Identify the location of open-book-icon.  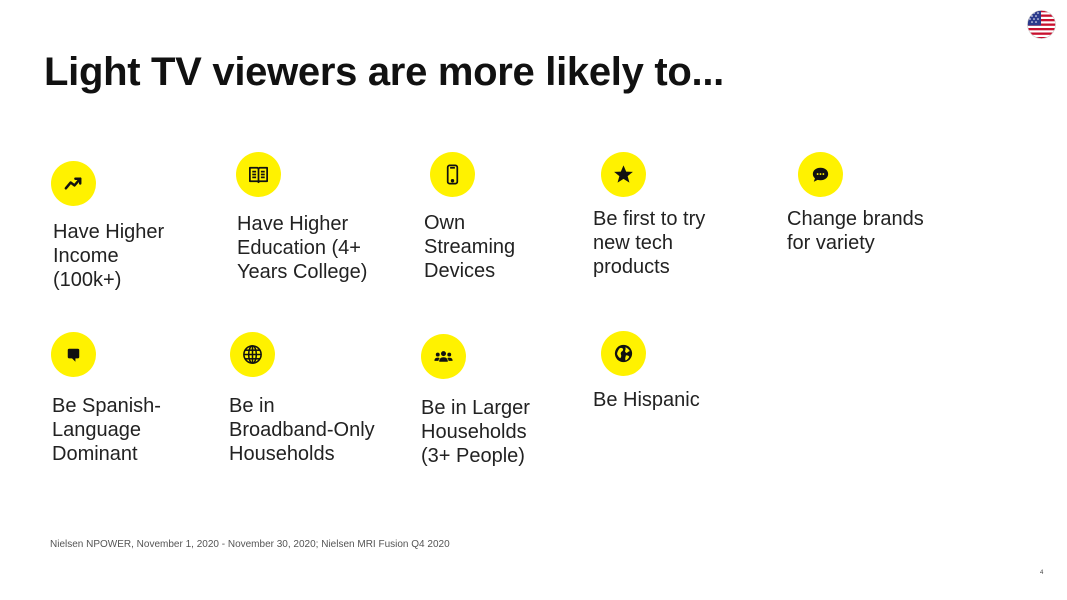
(258, 175).